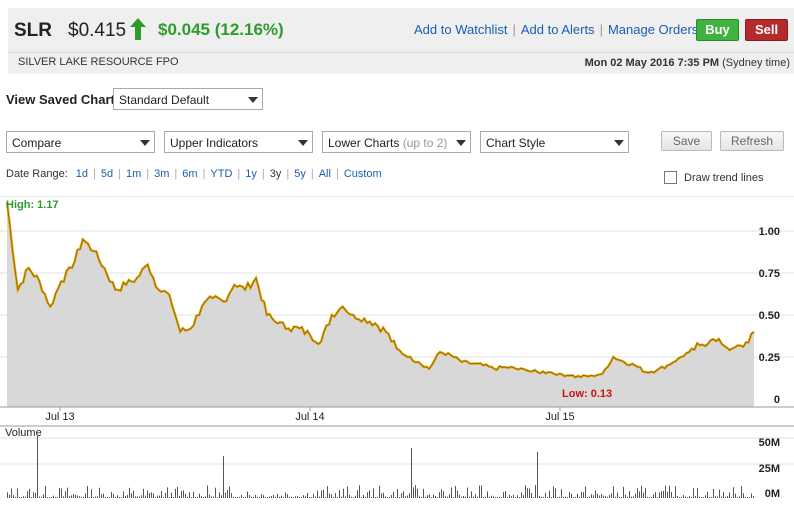  I want to click on add-to-watchlist-link: Add to Watchlist, so click(461, 29).